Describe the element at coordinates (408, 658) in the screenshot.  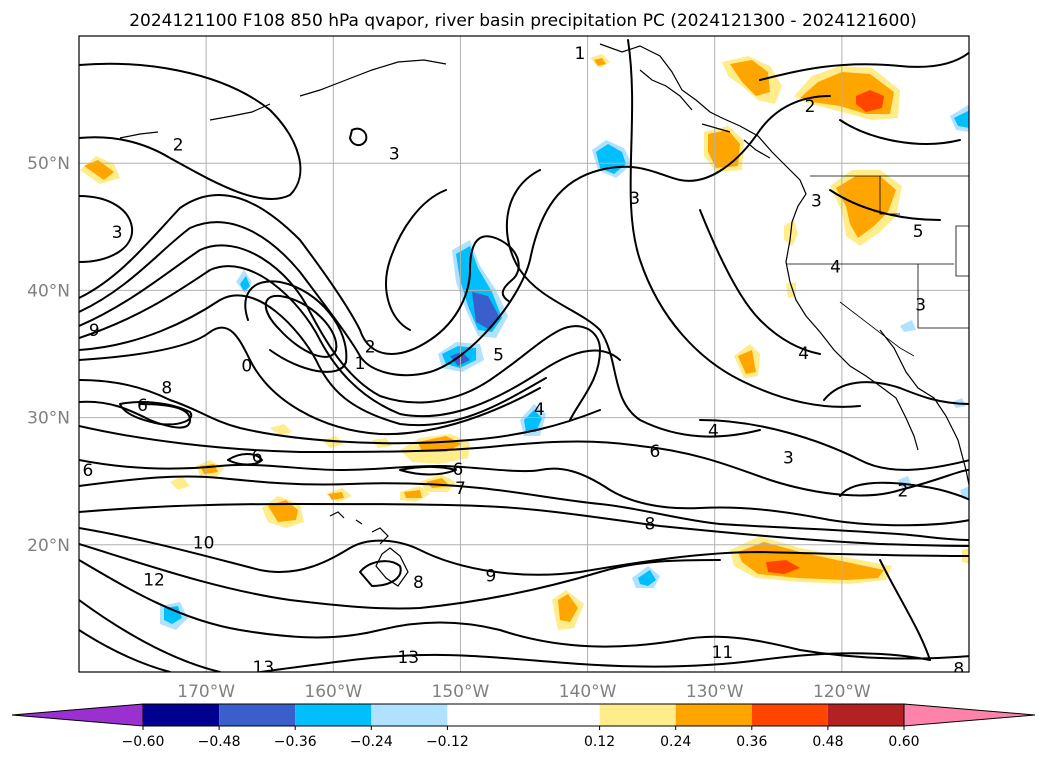
I see `contour-label: 13` at that location.